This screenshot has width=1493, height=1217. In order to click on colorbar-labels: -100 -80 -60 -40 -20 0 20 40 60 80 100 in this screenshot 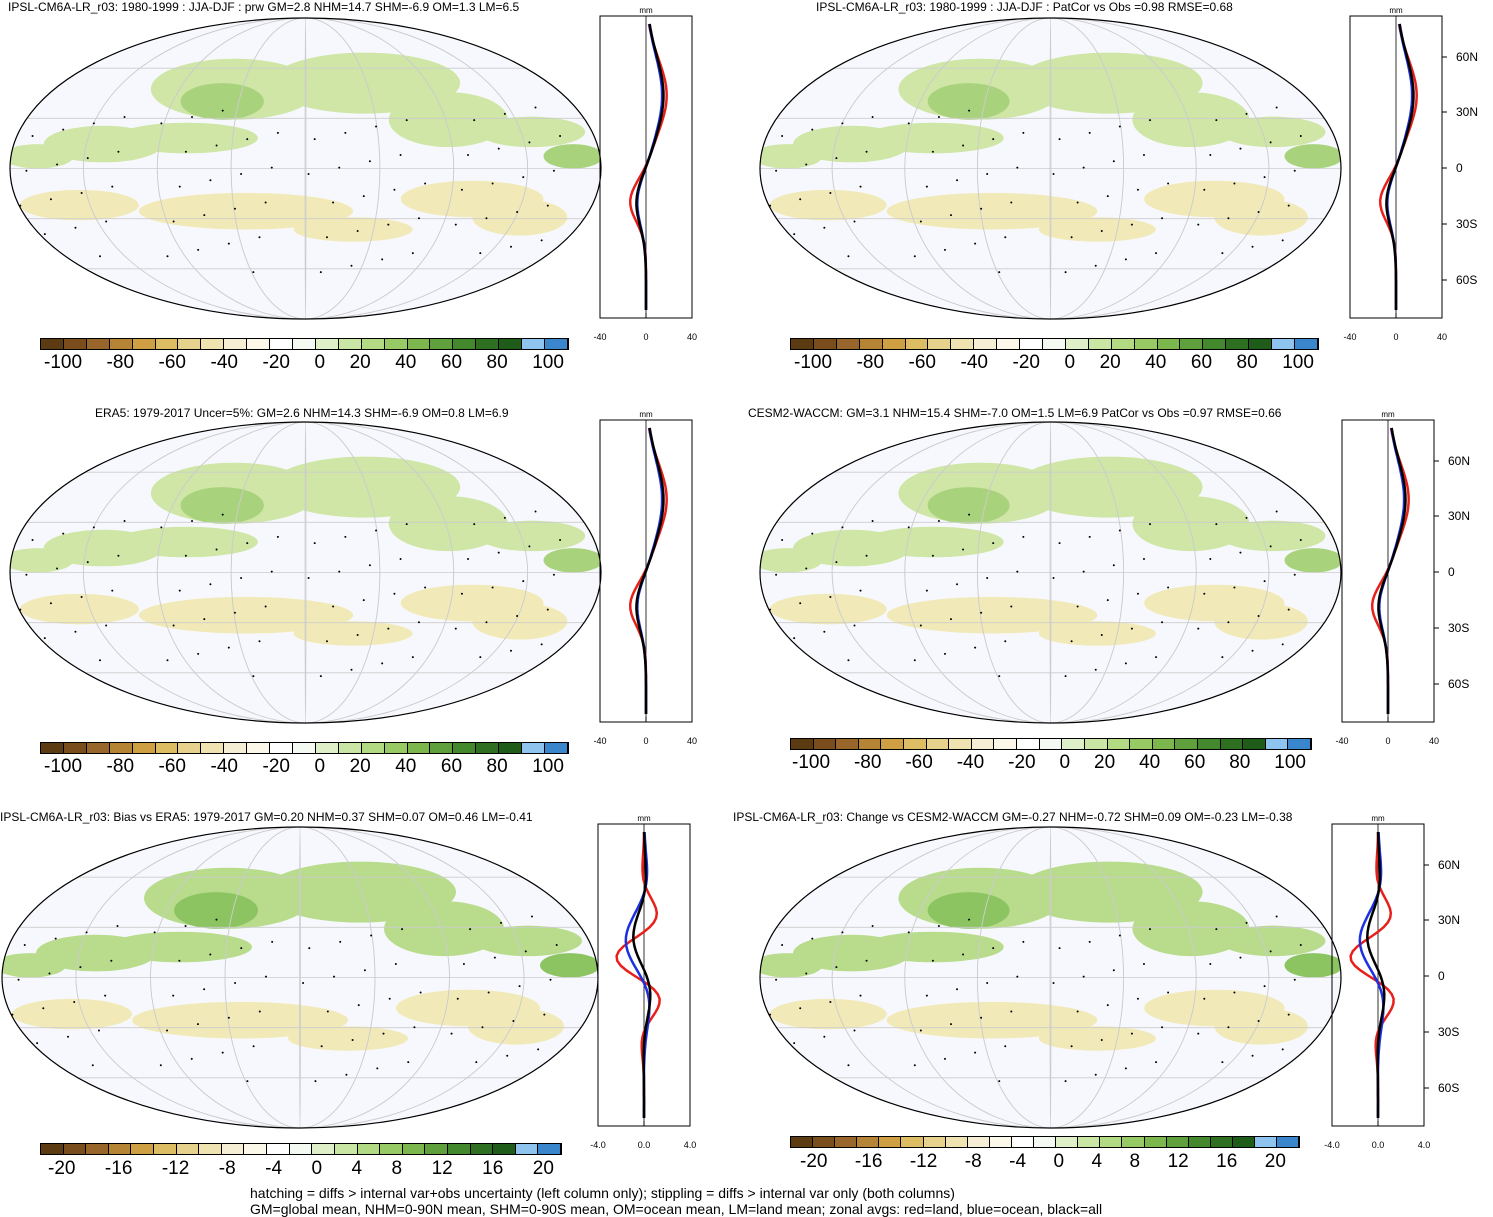, I will do `click(304, 767)`.